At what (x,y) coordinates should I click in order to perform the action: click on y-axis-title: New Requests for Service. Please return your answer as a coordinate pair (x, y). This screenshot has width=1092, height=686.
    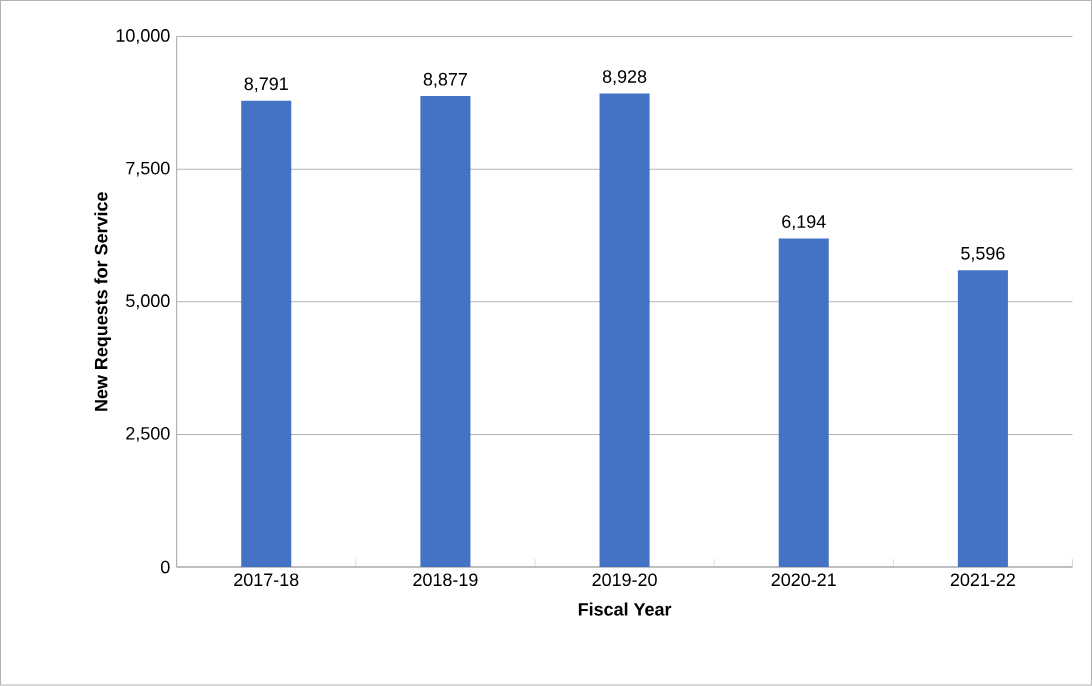
    Looking at the image, I should click on (103, 301).